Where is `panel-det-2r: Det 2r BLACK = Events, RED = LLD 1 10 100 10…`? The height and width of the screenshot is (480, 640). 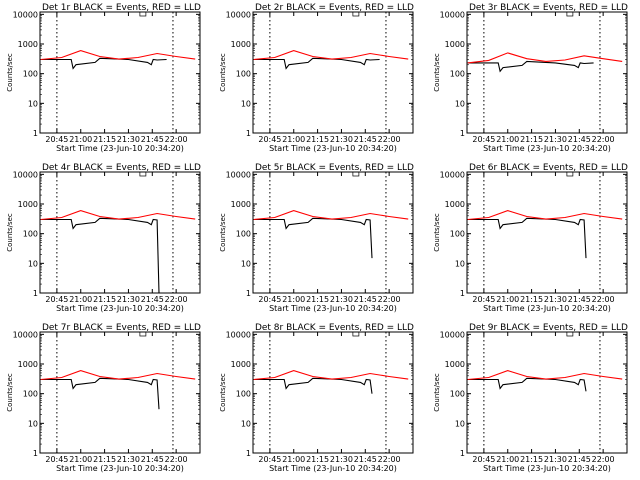 panel-det-2r: Det 2r BLACK = Events, RED = LLD 1 10 100 10… is located at coordinates (316, 78).